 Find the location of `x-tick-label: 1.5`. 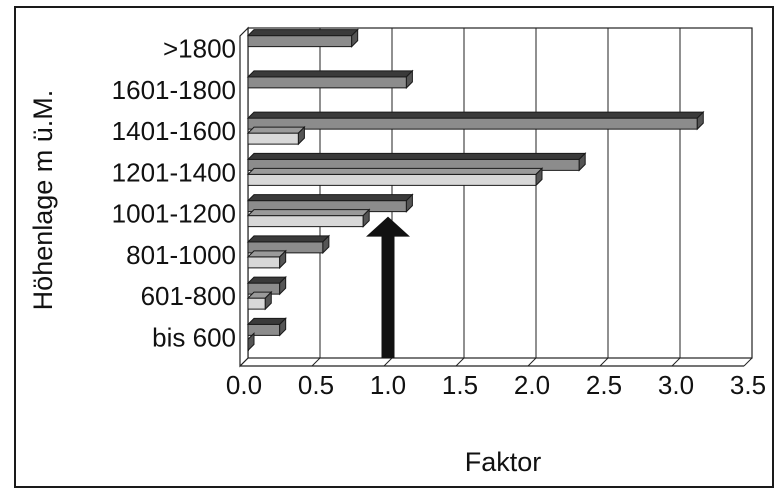

x-tick-label: 1.5 is located at coordinates (460, 385).